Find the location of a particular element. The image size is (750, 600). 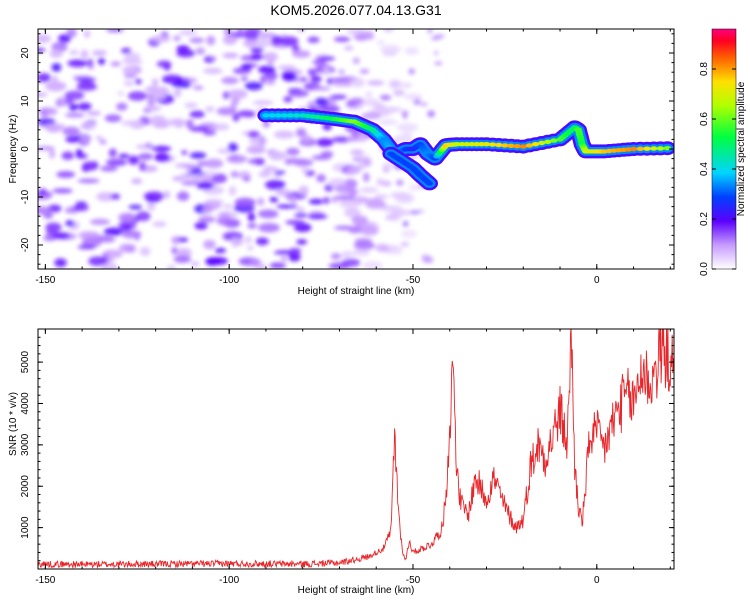

colorbar-tick-label: 0.8 is located at coordinates (704, 69).